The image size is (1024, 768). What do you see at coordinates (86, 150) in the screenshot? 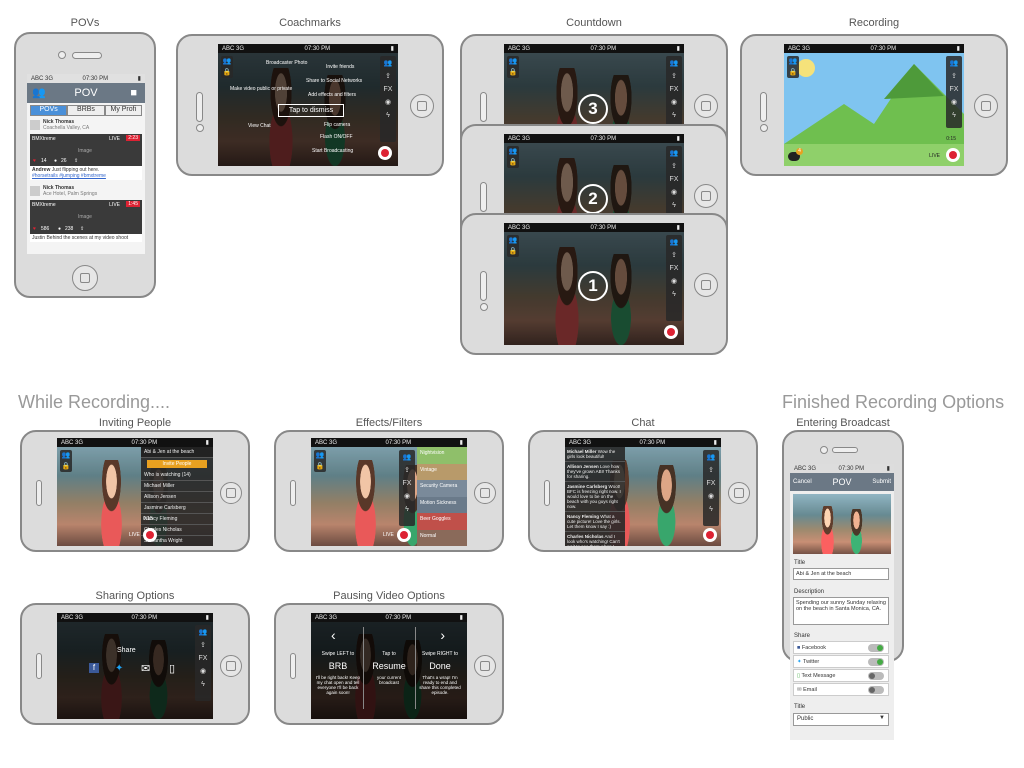
I see `video-card: BMXtreme LIVE 2:23 Image ♥ 14 ● 26 ⇪` at bounding box center [86, 150].